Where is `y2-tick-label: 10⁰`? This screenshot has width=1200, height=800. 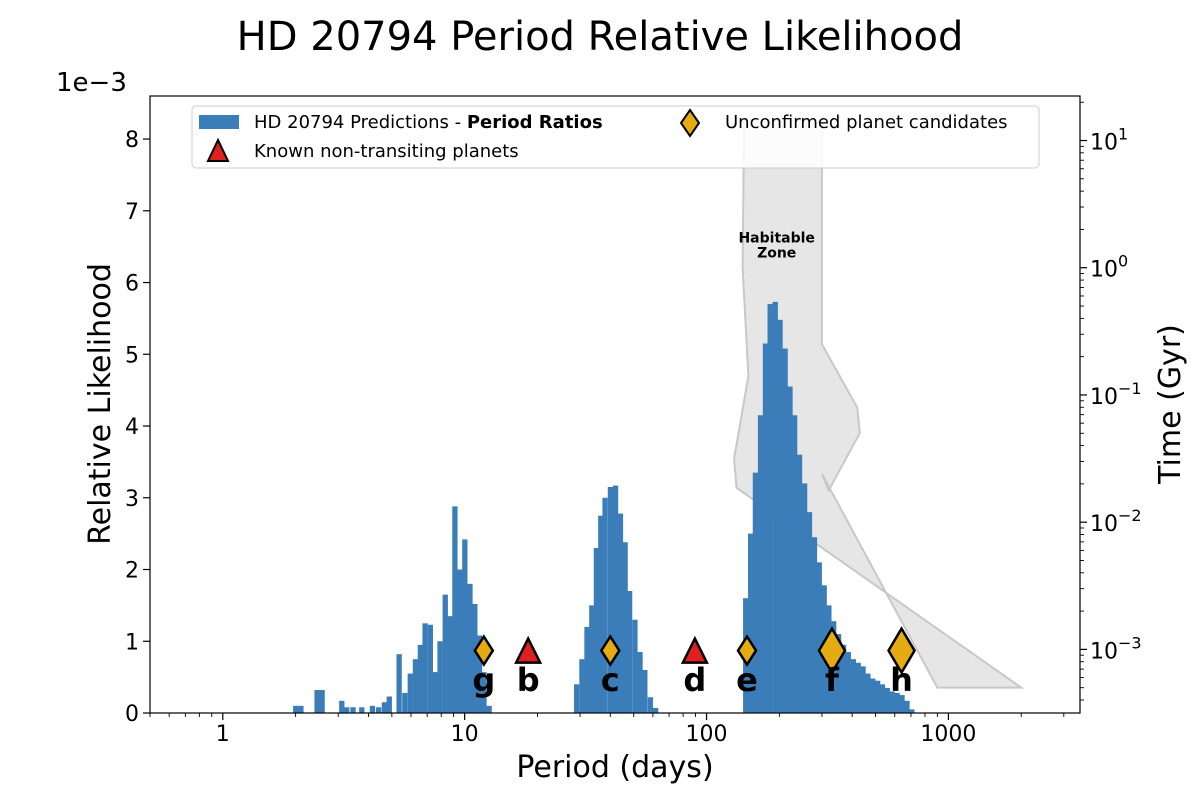 y2-tick-label: 10⁰ is located at coordinates (1109, 267).